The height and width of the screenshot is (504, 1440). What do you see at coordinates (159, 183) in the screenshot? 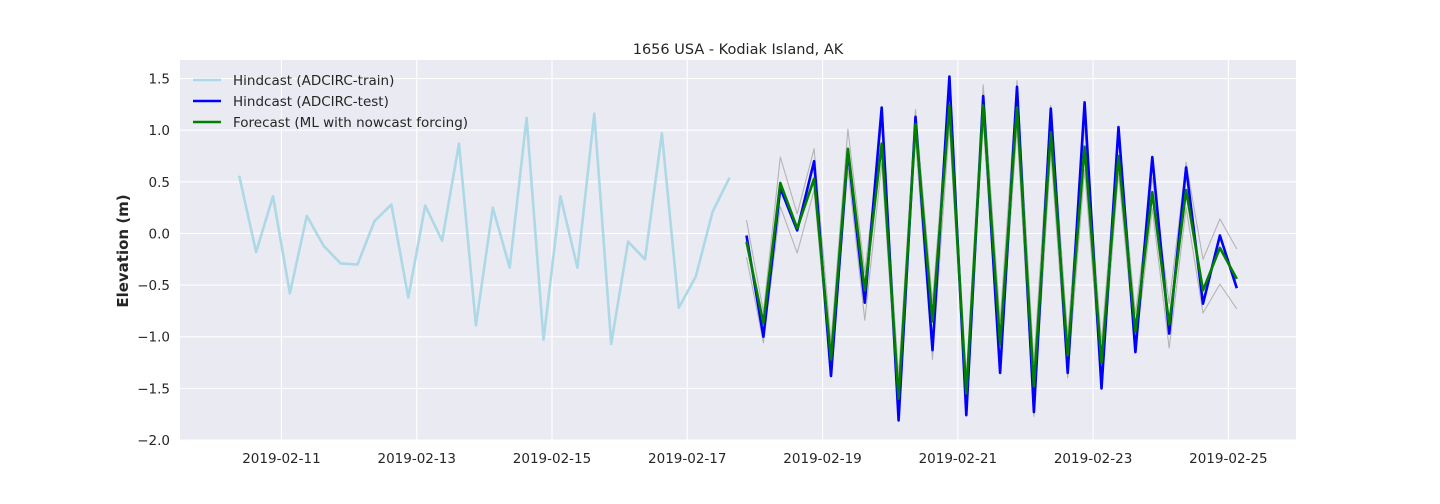
I see `y-tick-label: 0.5` at bounding box center [159, 183].